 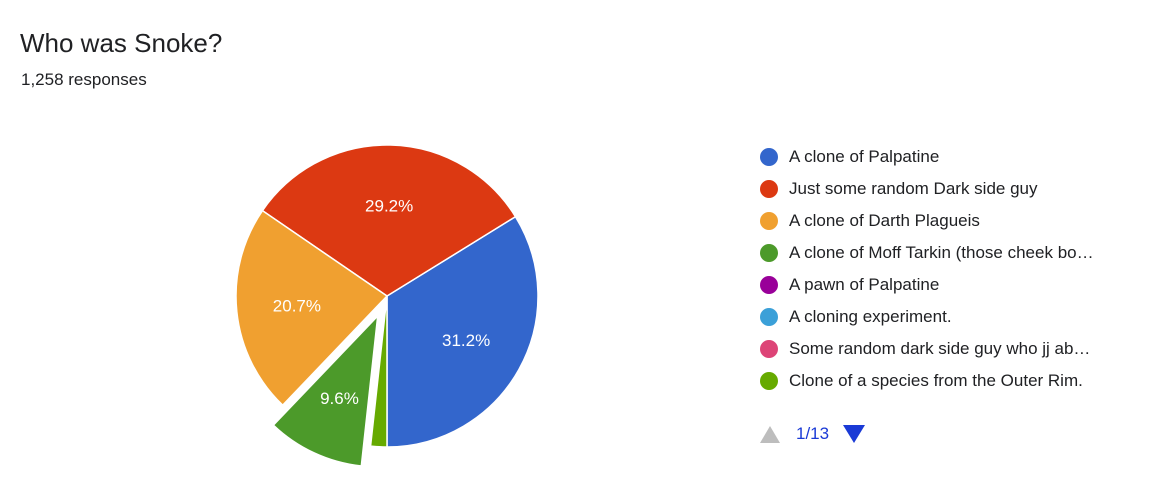 What do you see at coordinates (913, 188) in the screenshot?
I see `legend-label-1: Just some random Dark side guy` at bounding box center [913, 188].